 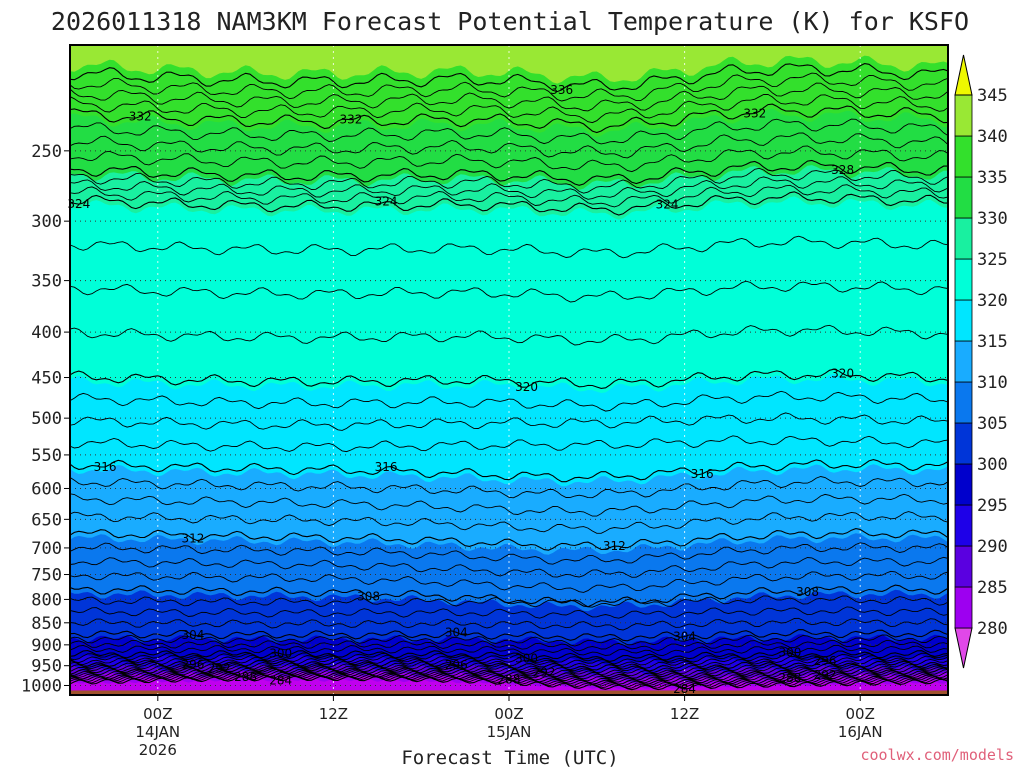 I want to click on credit-text: coolwx.com/models, so click(x=937, y=755).